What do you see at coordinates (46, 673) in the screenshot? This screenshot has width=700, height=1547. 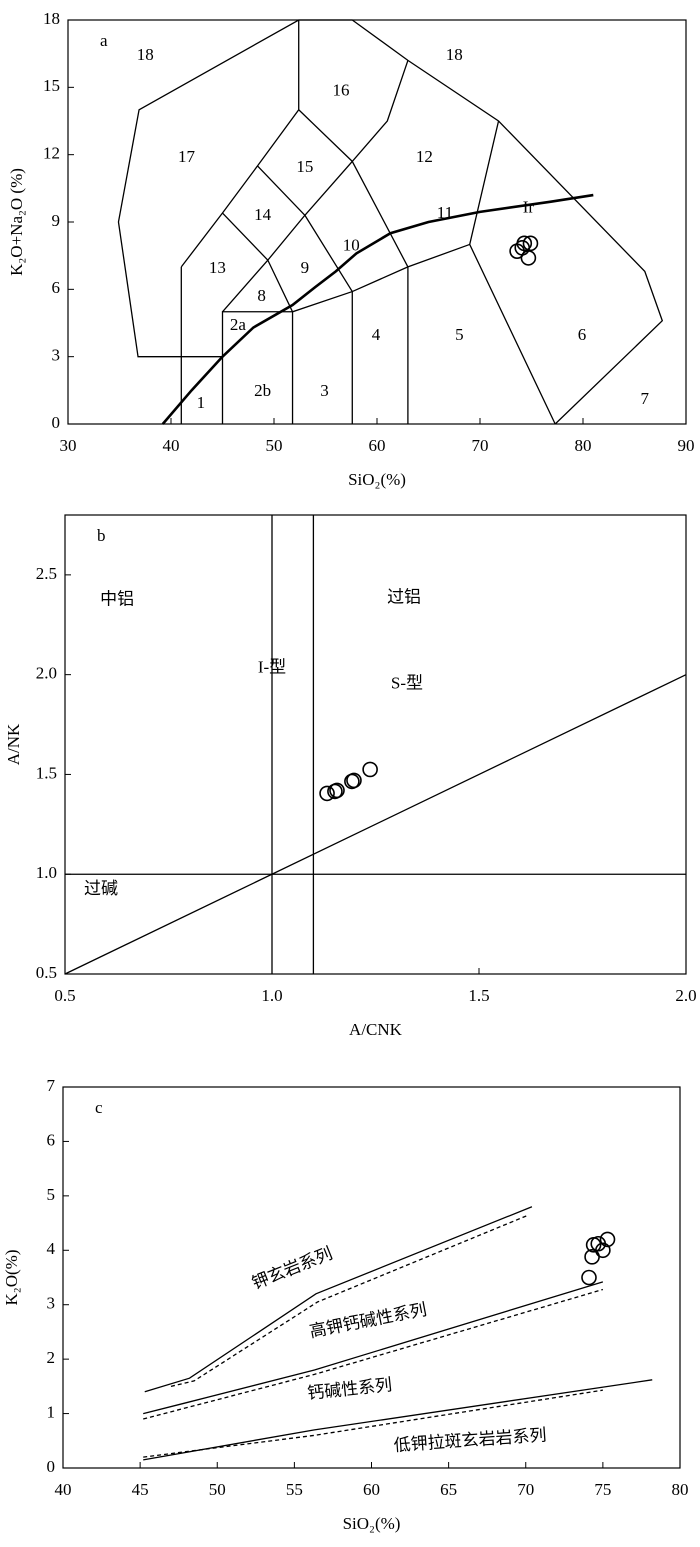 I see `y-tick-label: 2.0` at bounding box center [46, 673].